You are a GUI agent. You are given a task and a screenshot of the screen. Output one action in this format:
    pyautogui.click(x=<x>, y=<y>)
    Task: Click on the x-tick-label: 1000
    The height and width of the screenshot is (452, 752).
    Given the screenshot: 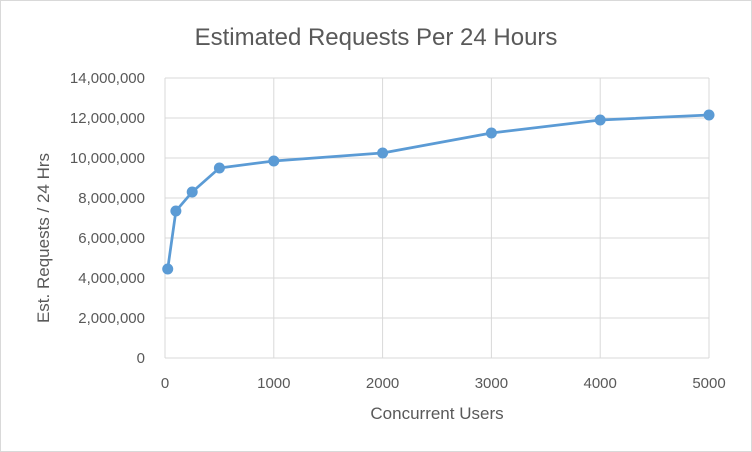 What is the action you would take?
    pyautogui.click(x=273, y=383)
    